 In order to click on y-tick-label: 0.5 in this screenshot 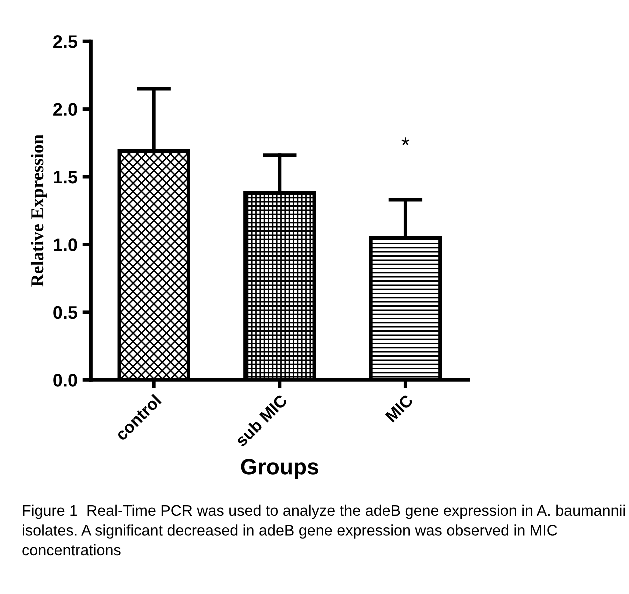, I will do `click(66, 313)`.